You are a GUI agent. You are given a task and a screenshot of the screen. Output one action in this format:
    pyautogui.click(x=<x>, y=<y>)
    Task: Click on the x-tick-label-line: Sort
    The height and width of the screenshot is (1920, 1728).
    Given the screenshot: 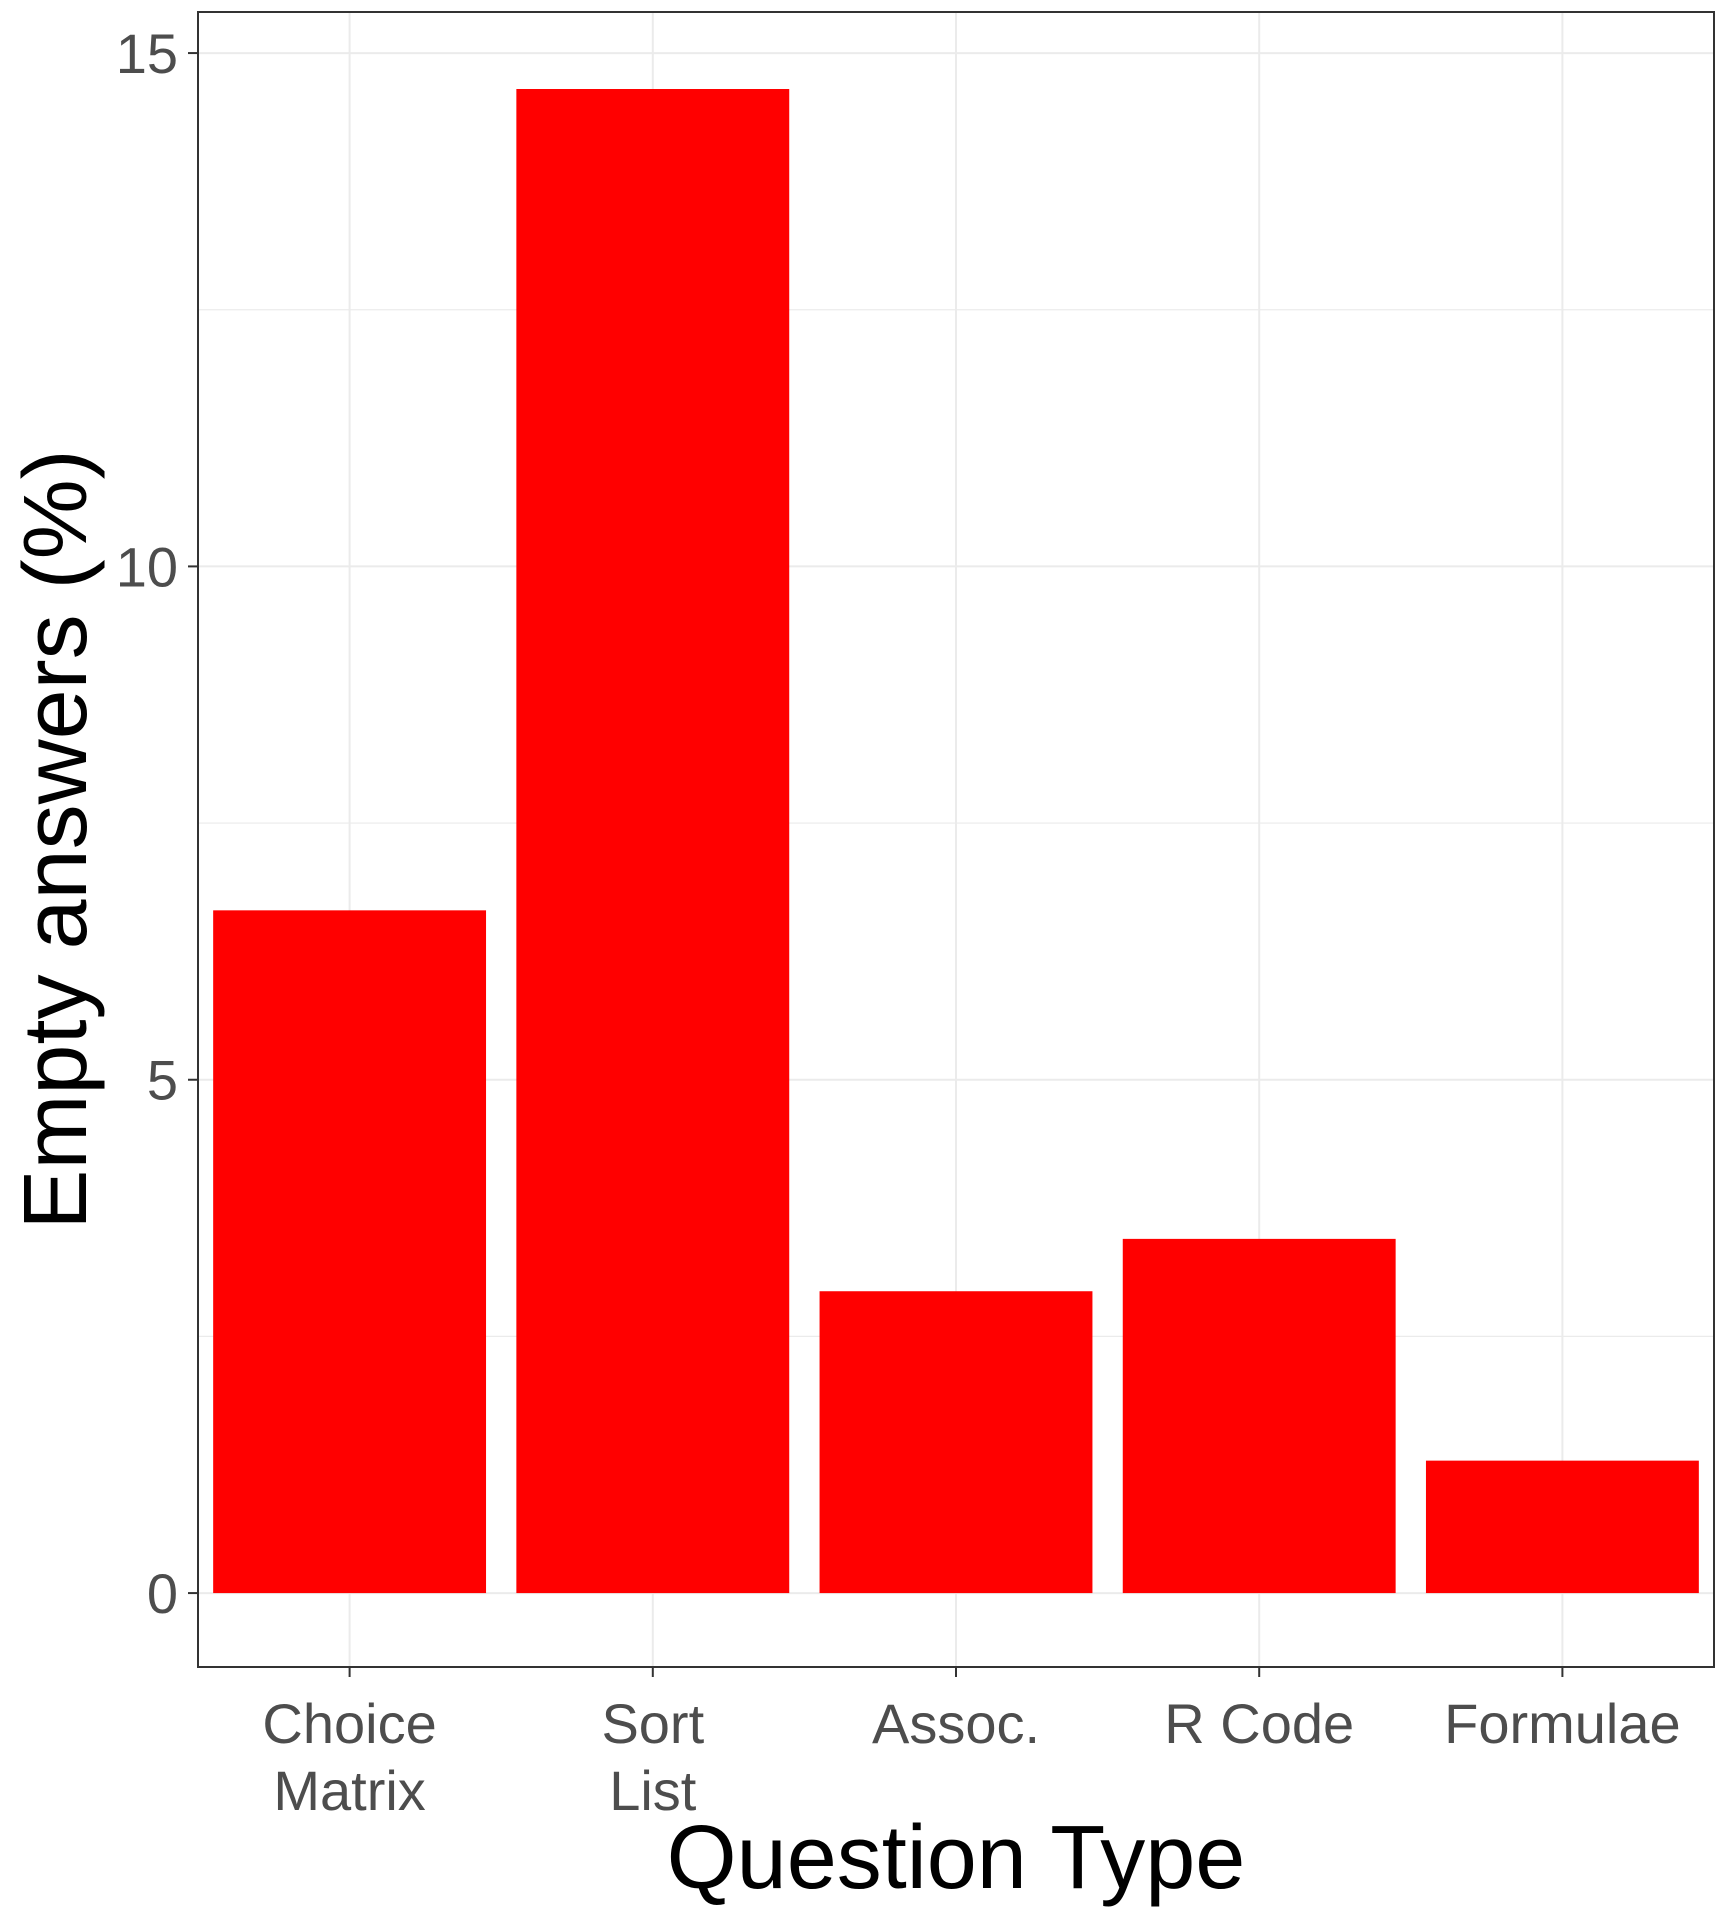 What is the action you would take?
    pyautogui.click(x=652, y=1723)
    